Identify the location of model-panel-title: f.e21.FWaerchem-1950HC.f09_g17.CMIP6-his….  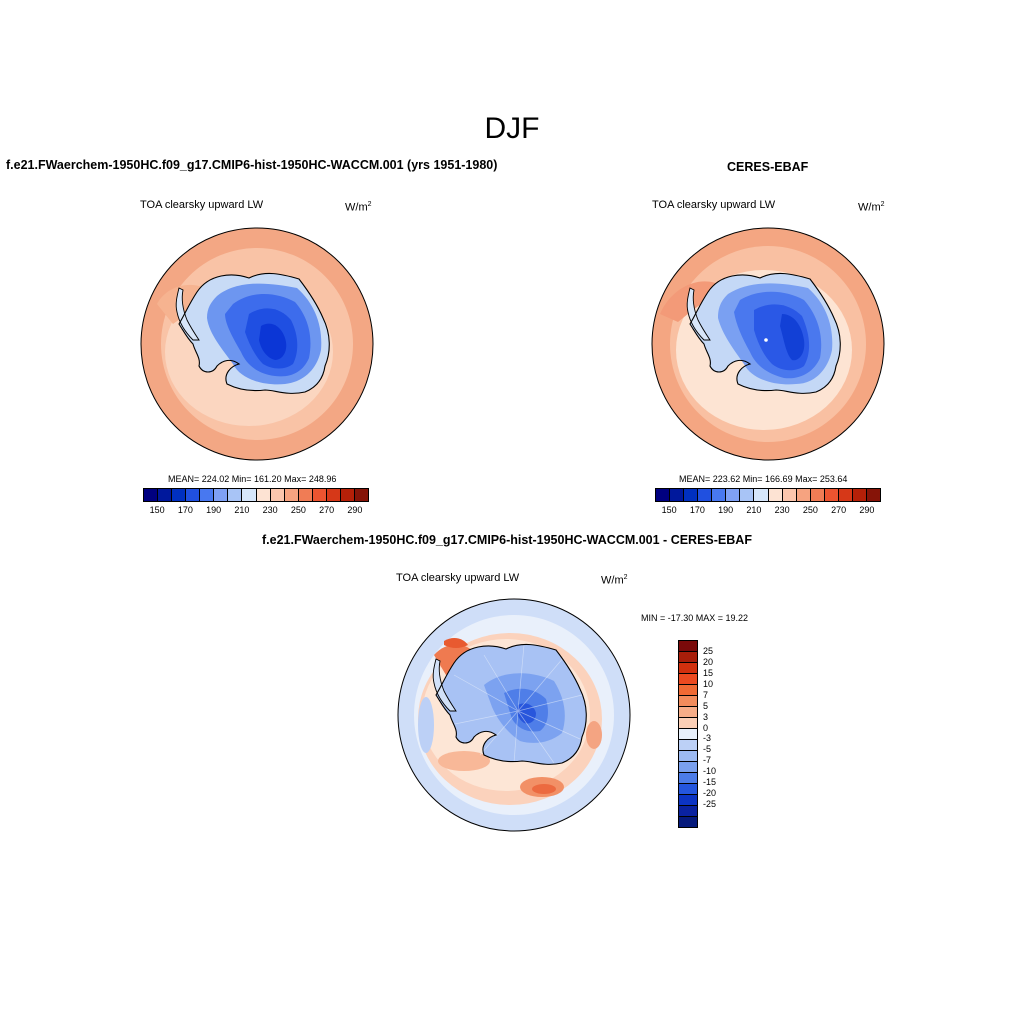
(252, 165).